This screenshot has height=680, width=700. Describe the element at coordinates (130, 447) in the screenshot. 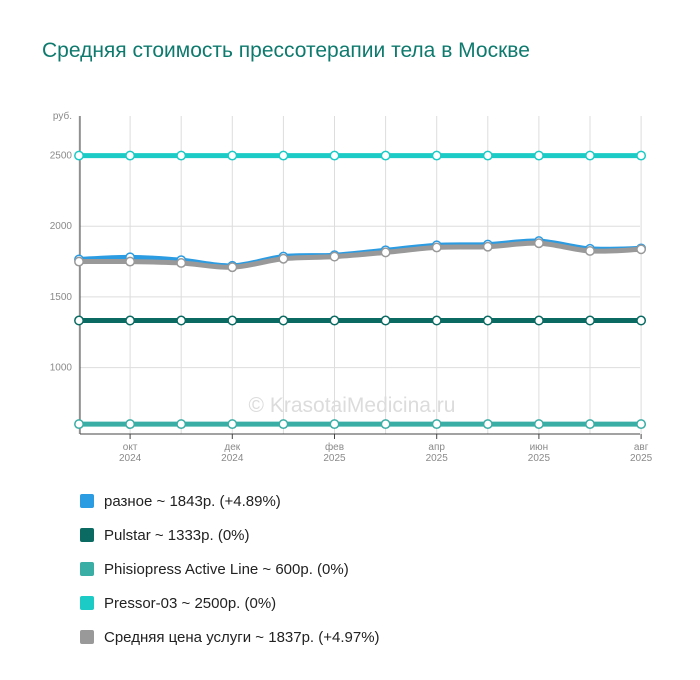

I see `x-tick-label: окт` at that location.